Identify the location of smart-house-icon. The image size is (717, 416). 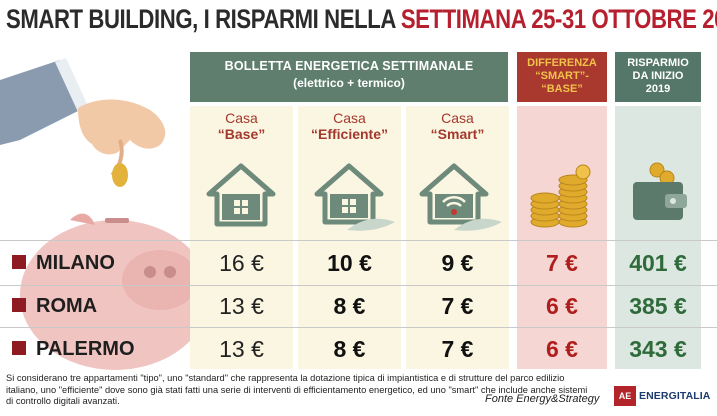
(460, 197).